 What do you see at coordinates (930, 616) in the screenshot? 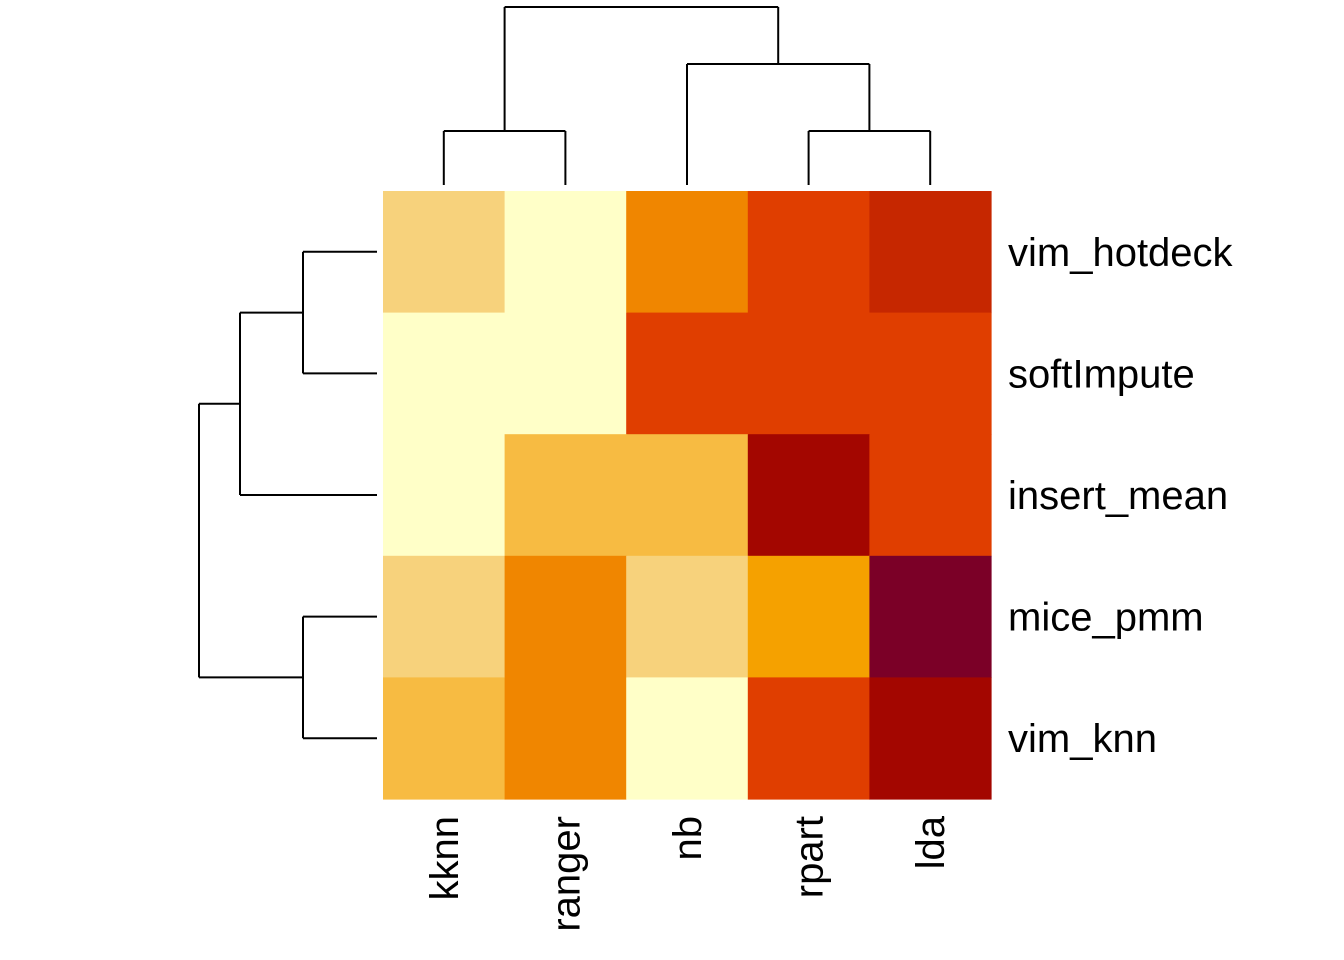
I see `heatmap-cell-mice_pmm-lda` at bounding box center [930, 616].